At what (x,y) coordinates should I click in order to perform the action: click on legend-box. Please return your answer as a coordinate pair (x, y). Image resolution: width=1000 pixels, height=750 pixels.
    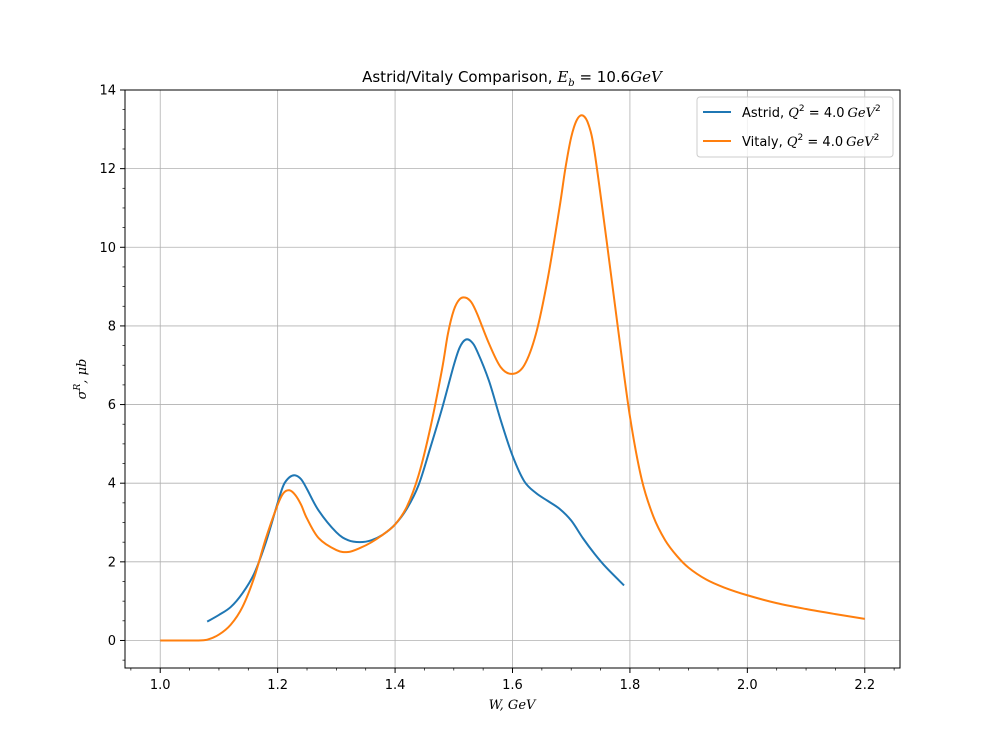
    Looking at the image, I should click on (795, 127).